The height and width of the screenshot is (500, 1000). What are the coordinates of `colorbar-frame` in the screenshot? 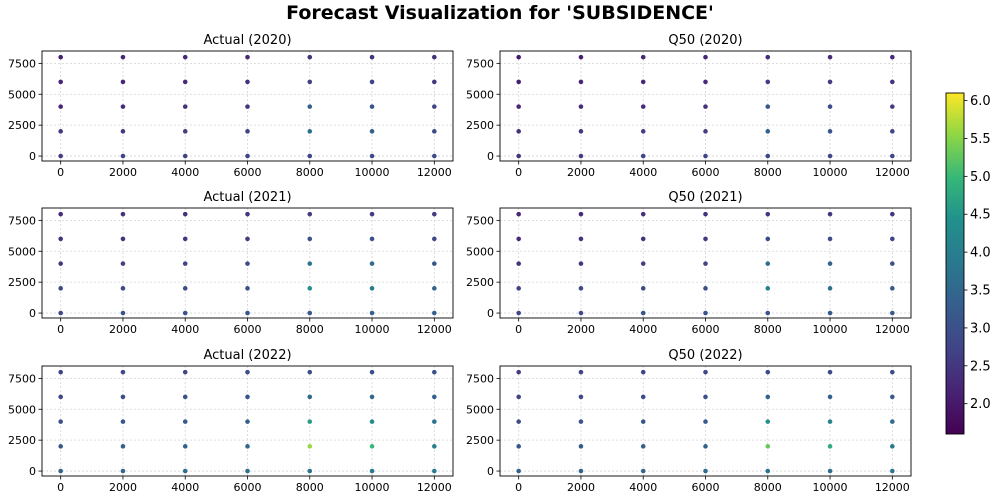 It's located at (955, 263).